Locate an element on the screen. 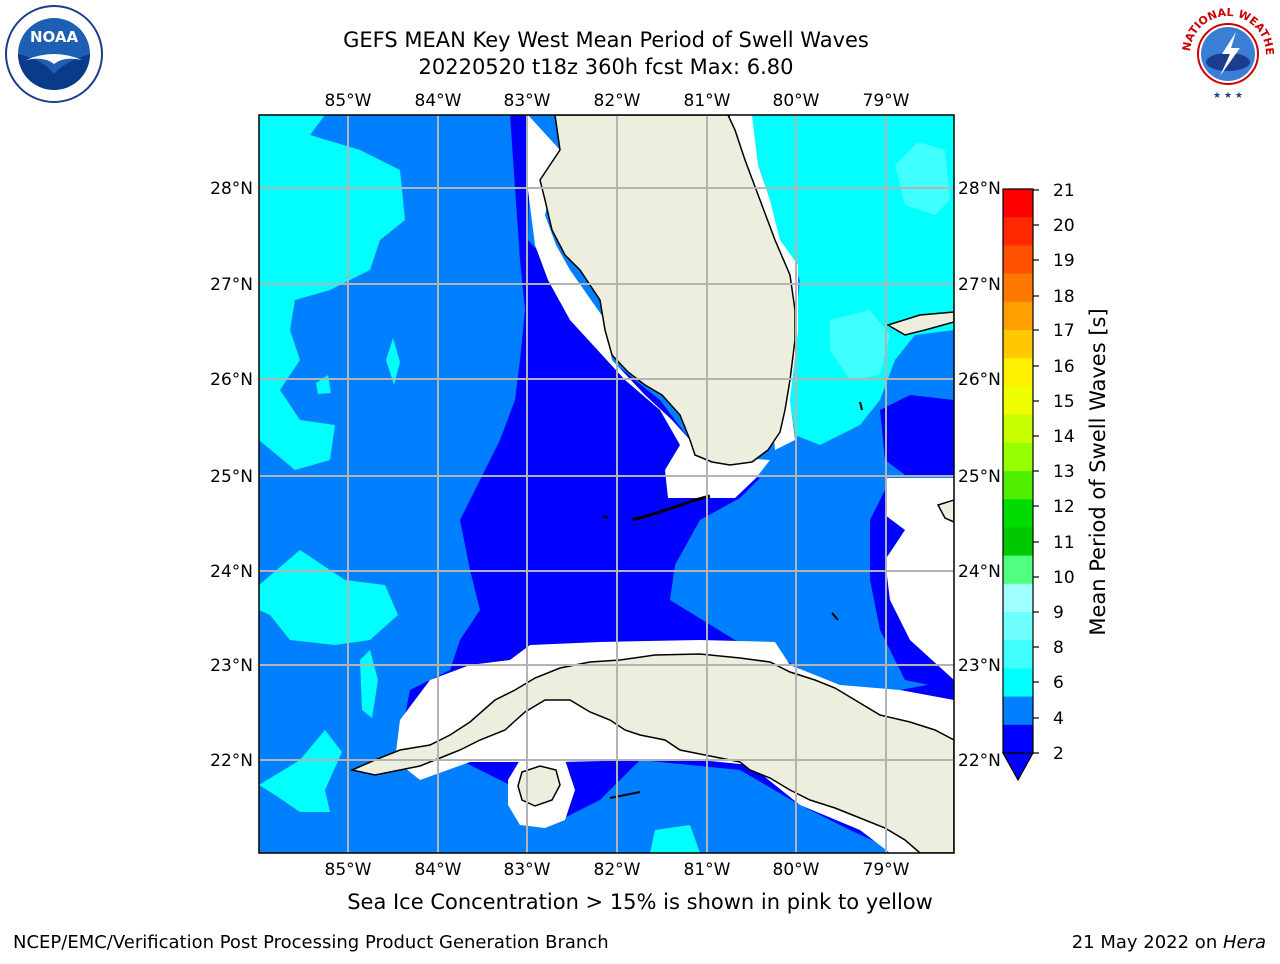 The height and width of the screenshot is (964, 1280). lat-label-right: 28°N is located at coordinates (979, 189).